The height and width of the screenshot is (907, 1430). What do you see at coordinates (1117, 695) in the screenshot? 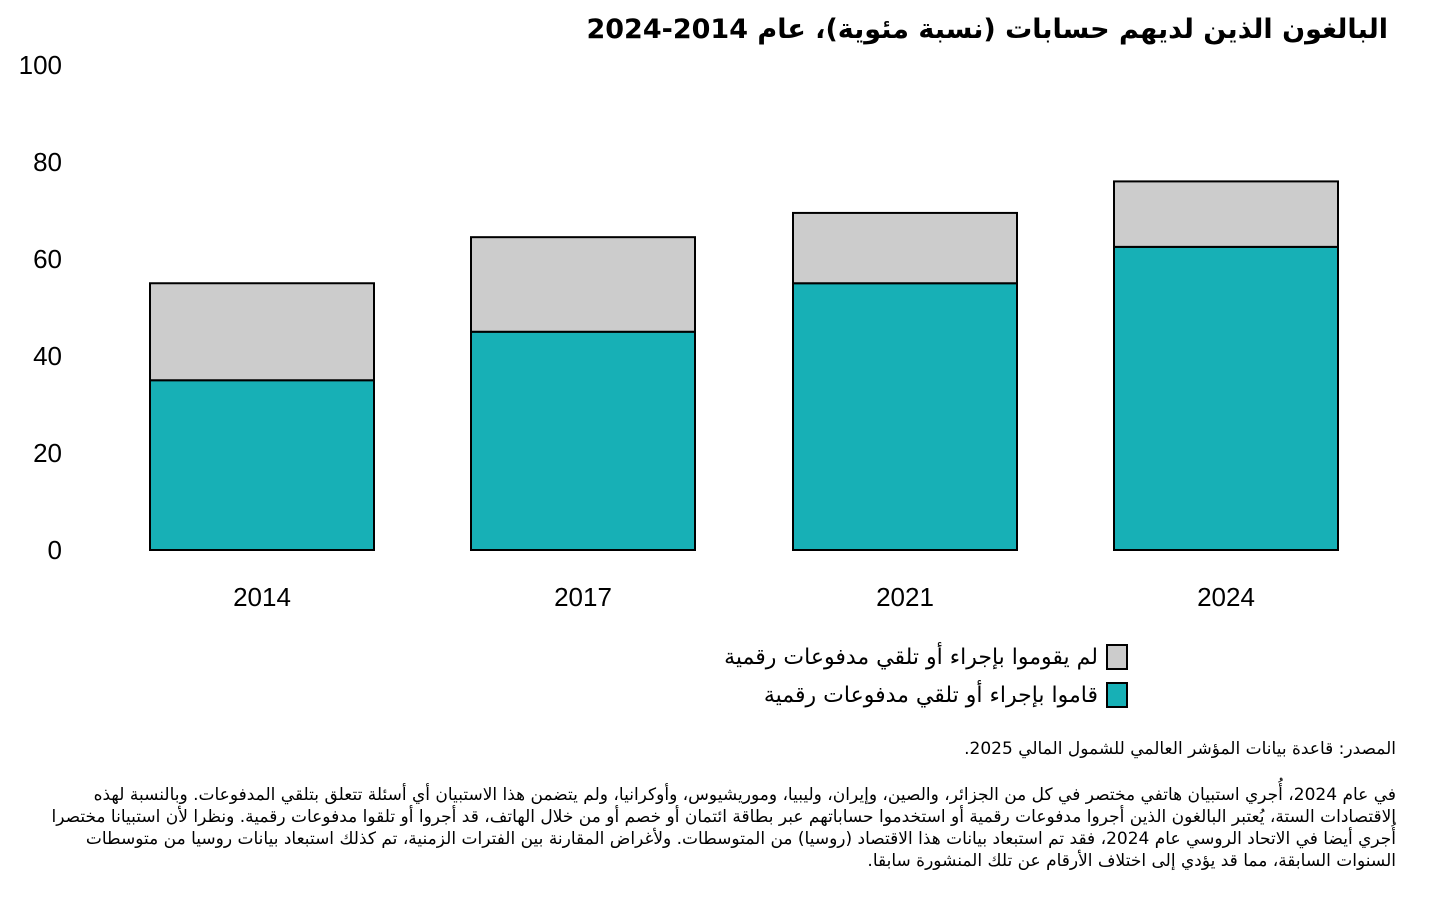
I see `legend-swatch-teal` at bounding box center [1117, 695].